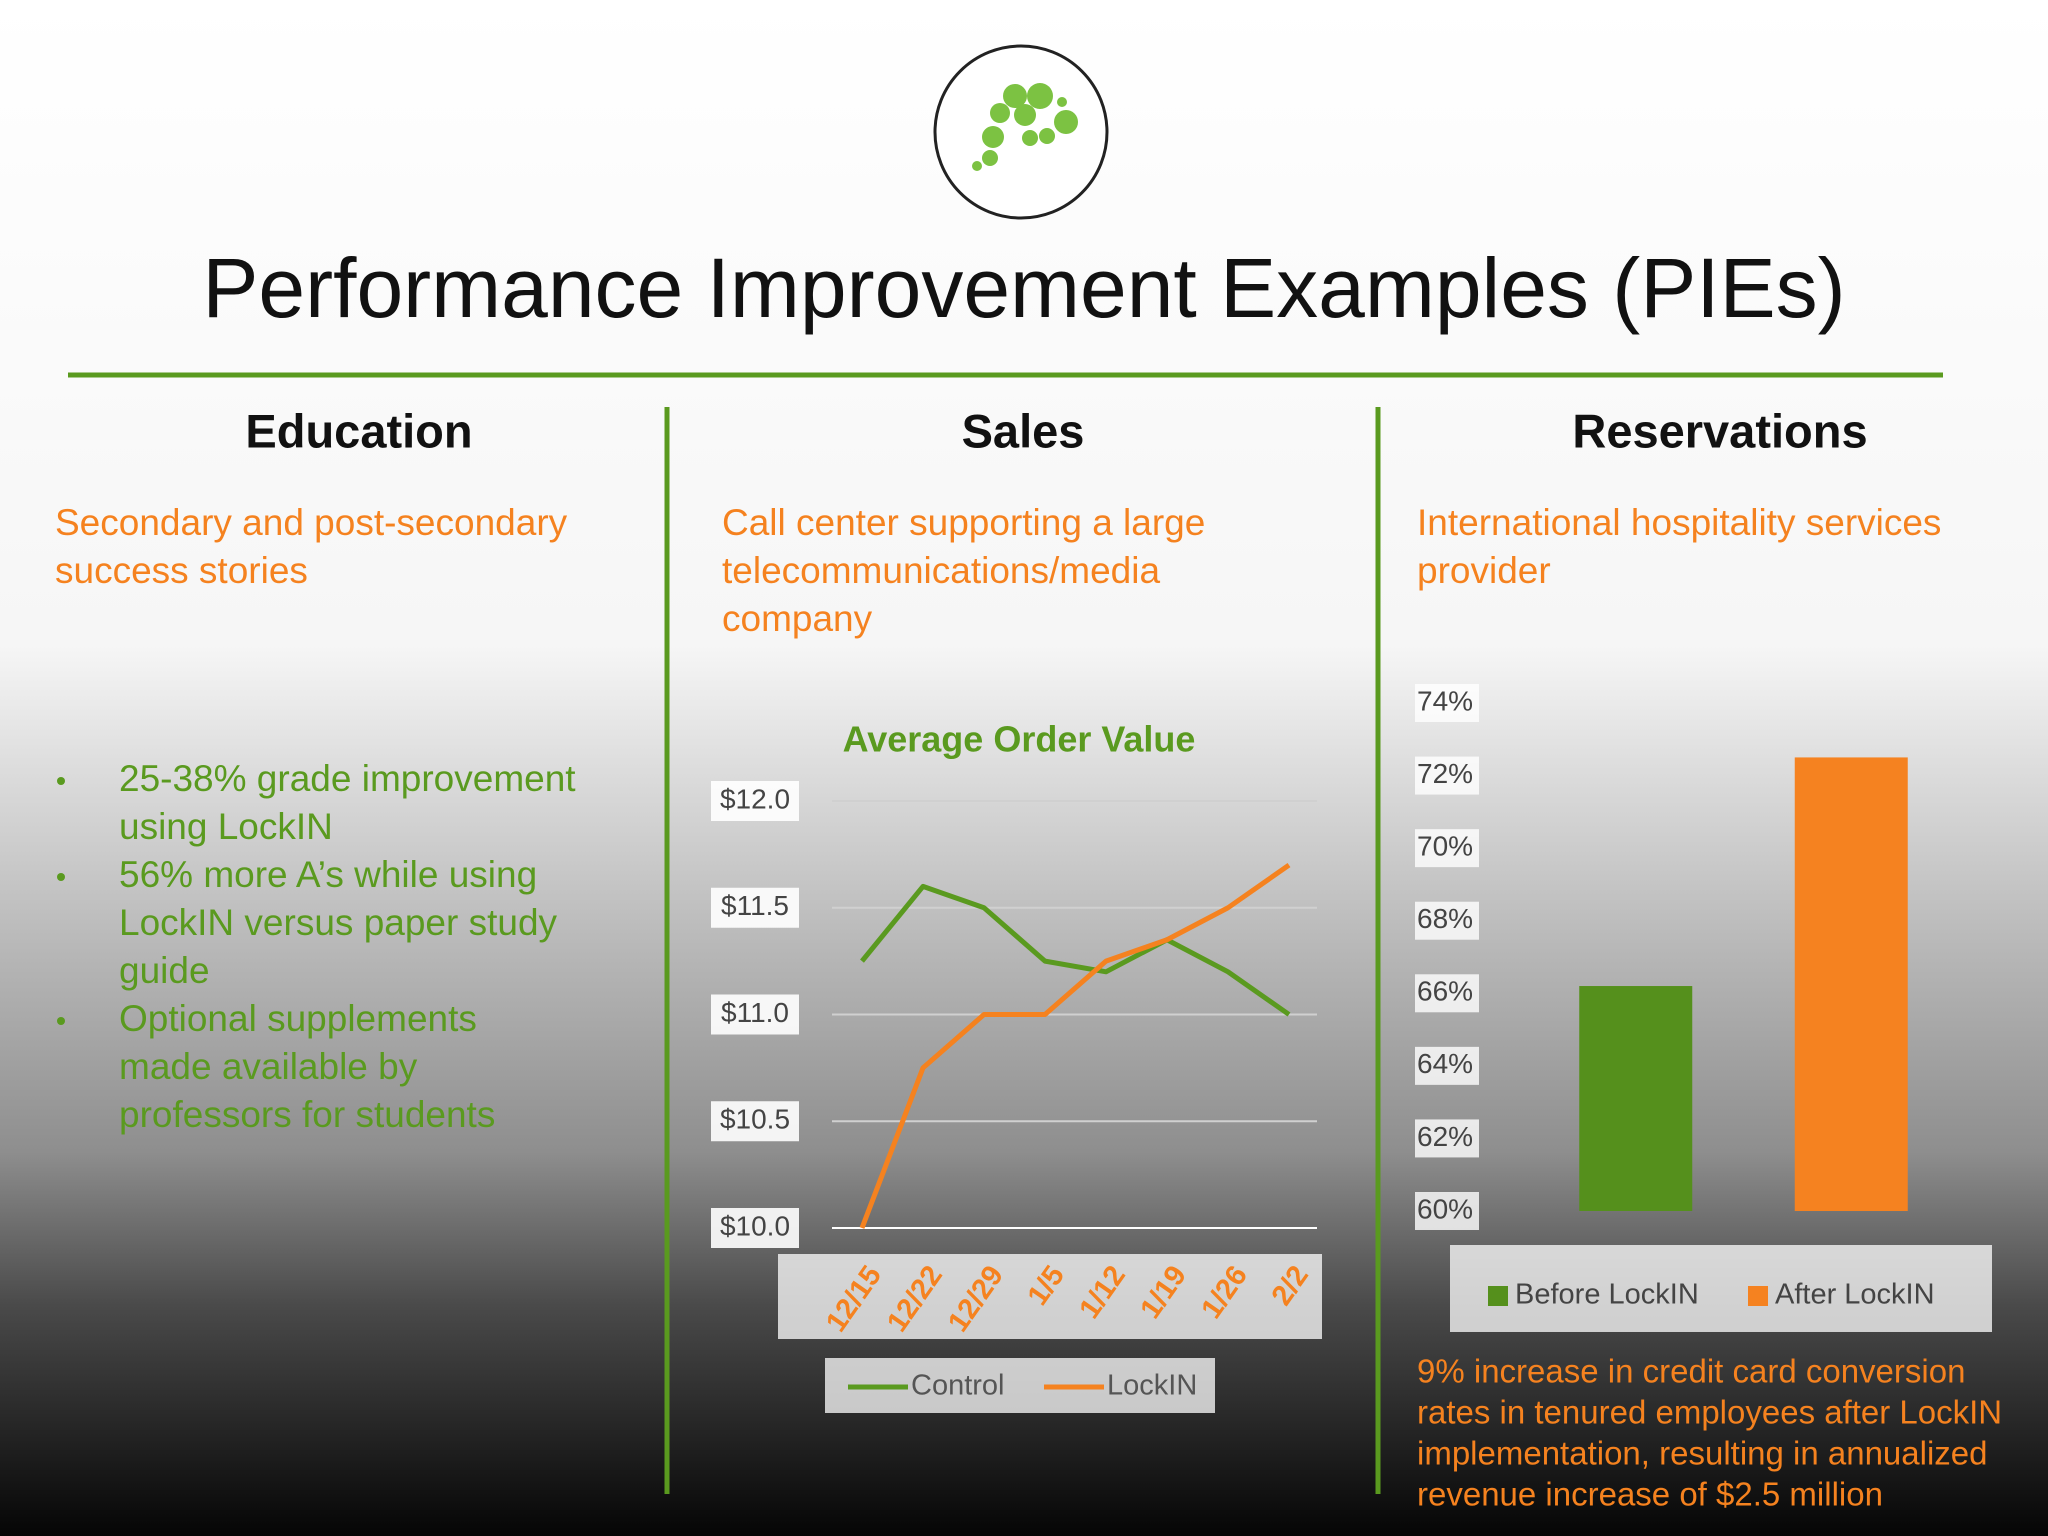 This screenshot has width=2048, height=1536. Describe the element at coordinates (1679, 522) in the screenshot. I see `column-subtitle: International hospitality services` at that location.